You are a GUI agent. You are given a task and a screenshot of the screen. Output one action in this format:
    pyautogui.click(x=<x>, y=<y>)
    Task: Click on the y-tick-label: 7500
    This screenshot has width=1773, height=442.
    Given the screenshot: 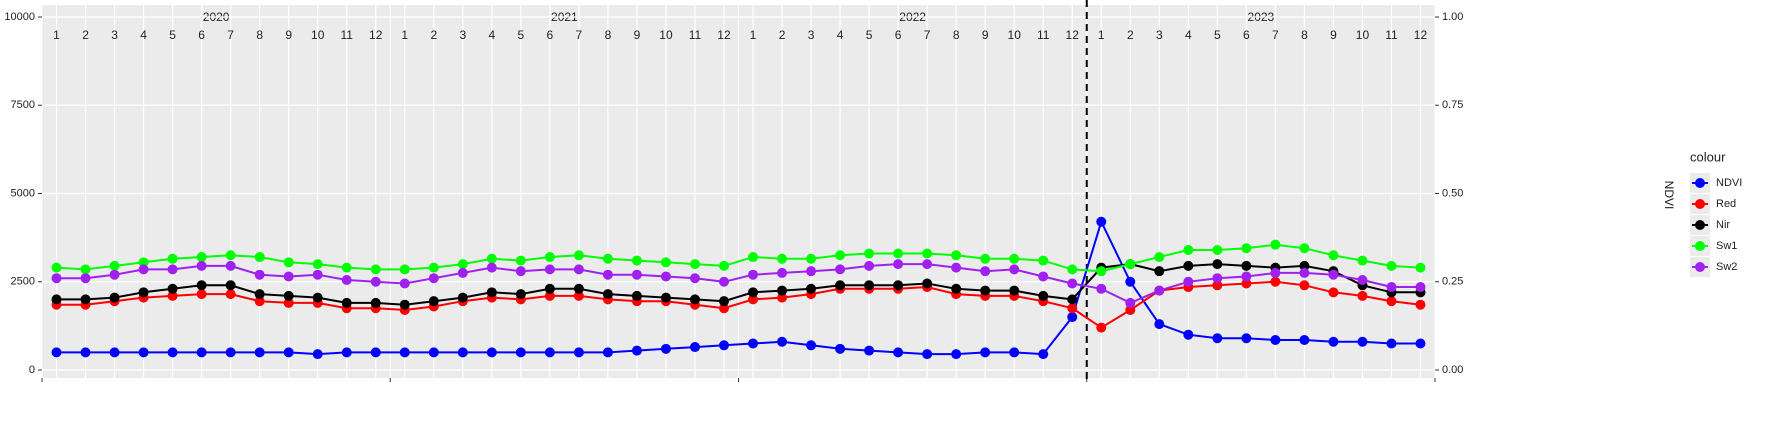 What is the action you would take?
    pyautogui.click(x=23, y=105)
    